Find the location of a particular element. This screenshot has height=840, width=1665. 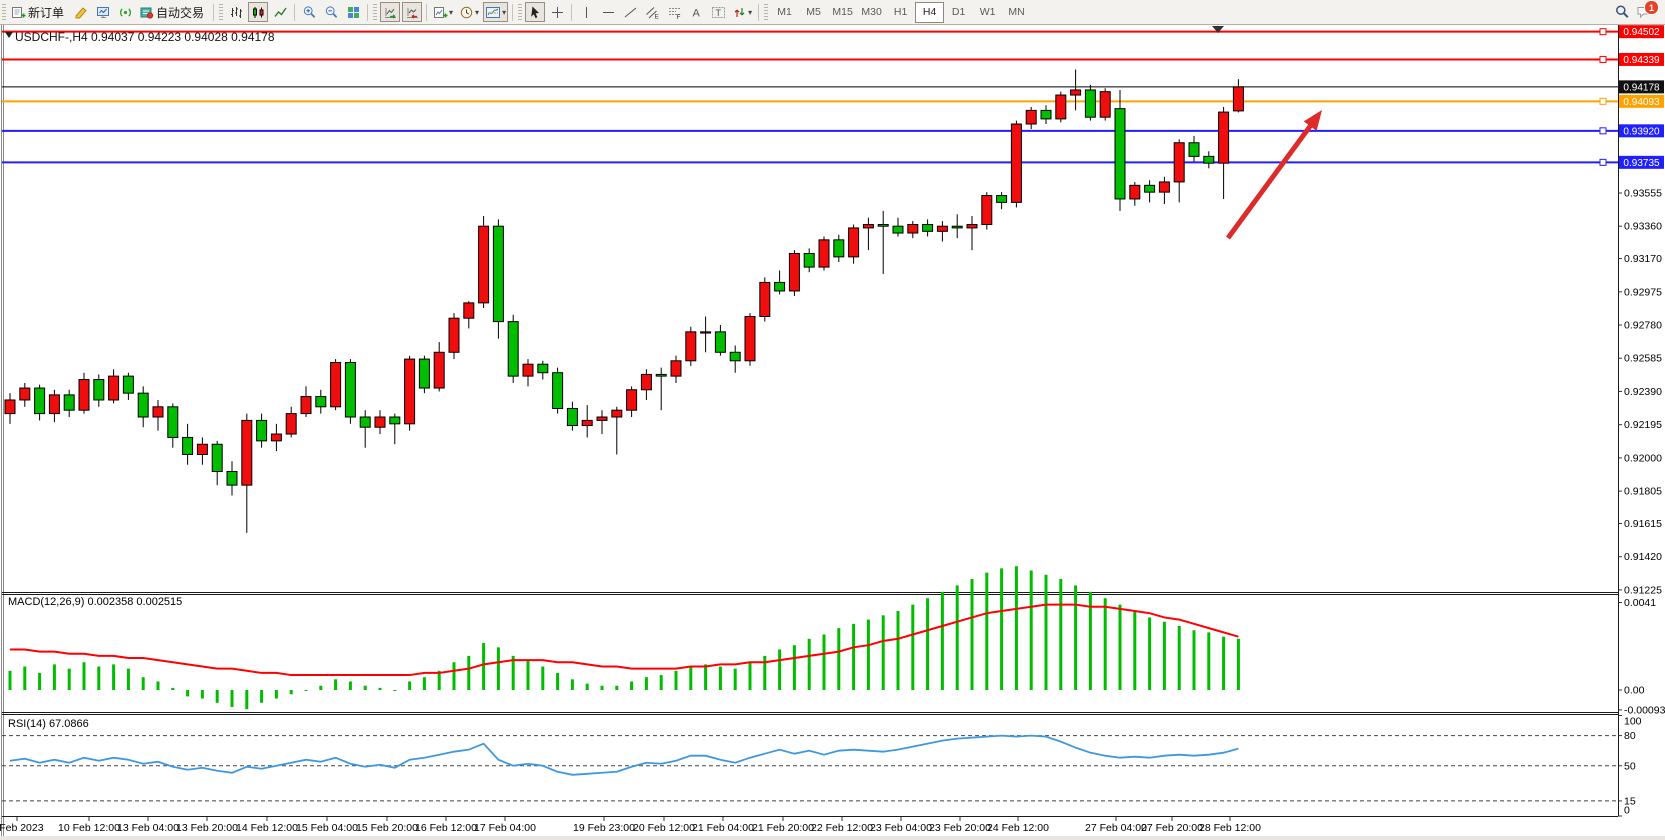

signal-button is located at coordinates (125, 12).